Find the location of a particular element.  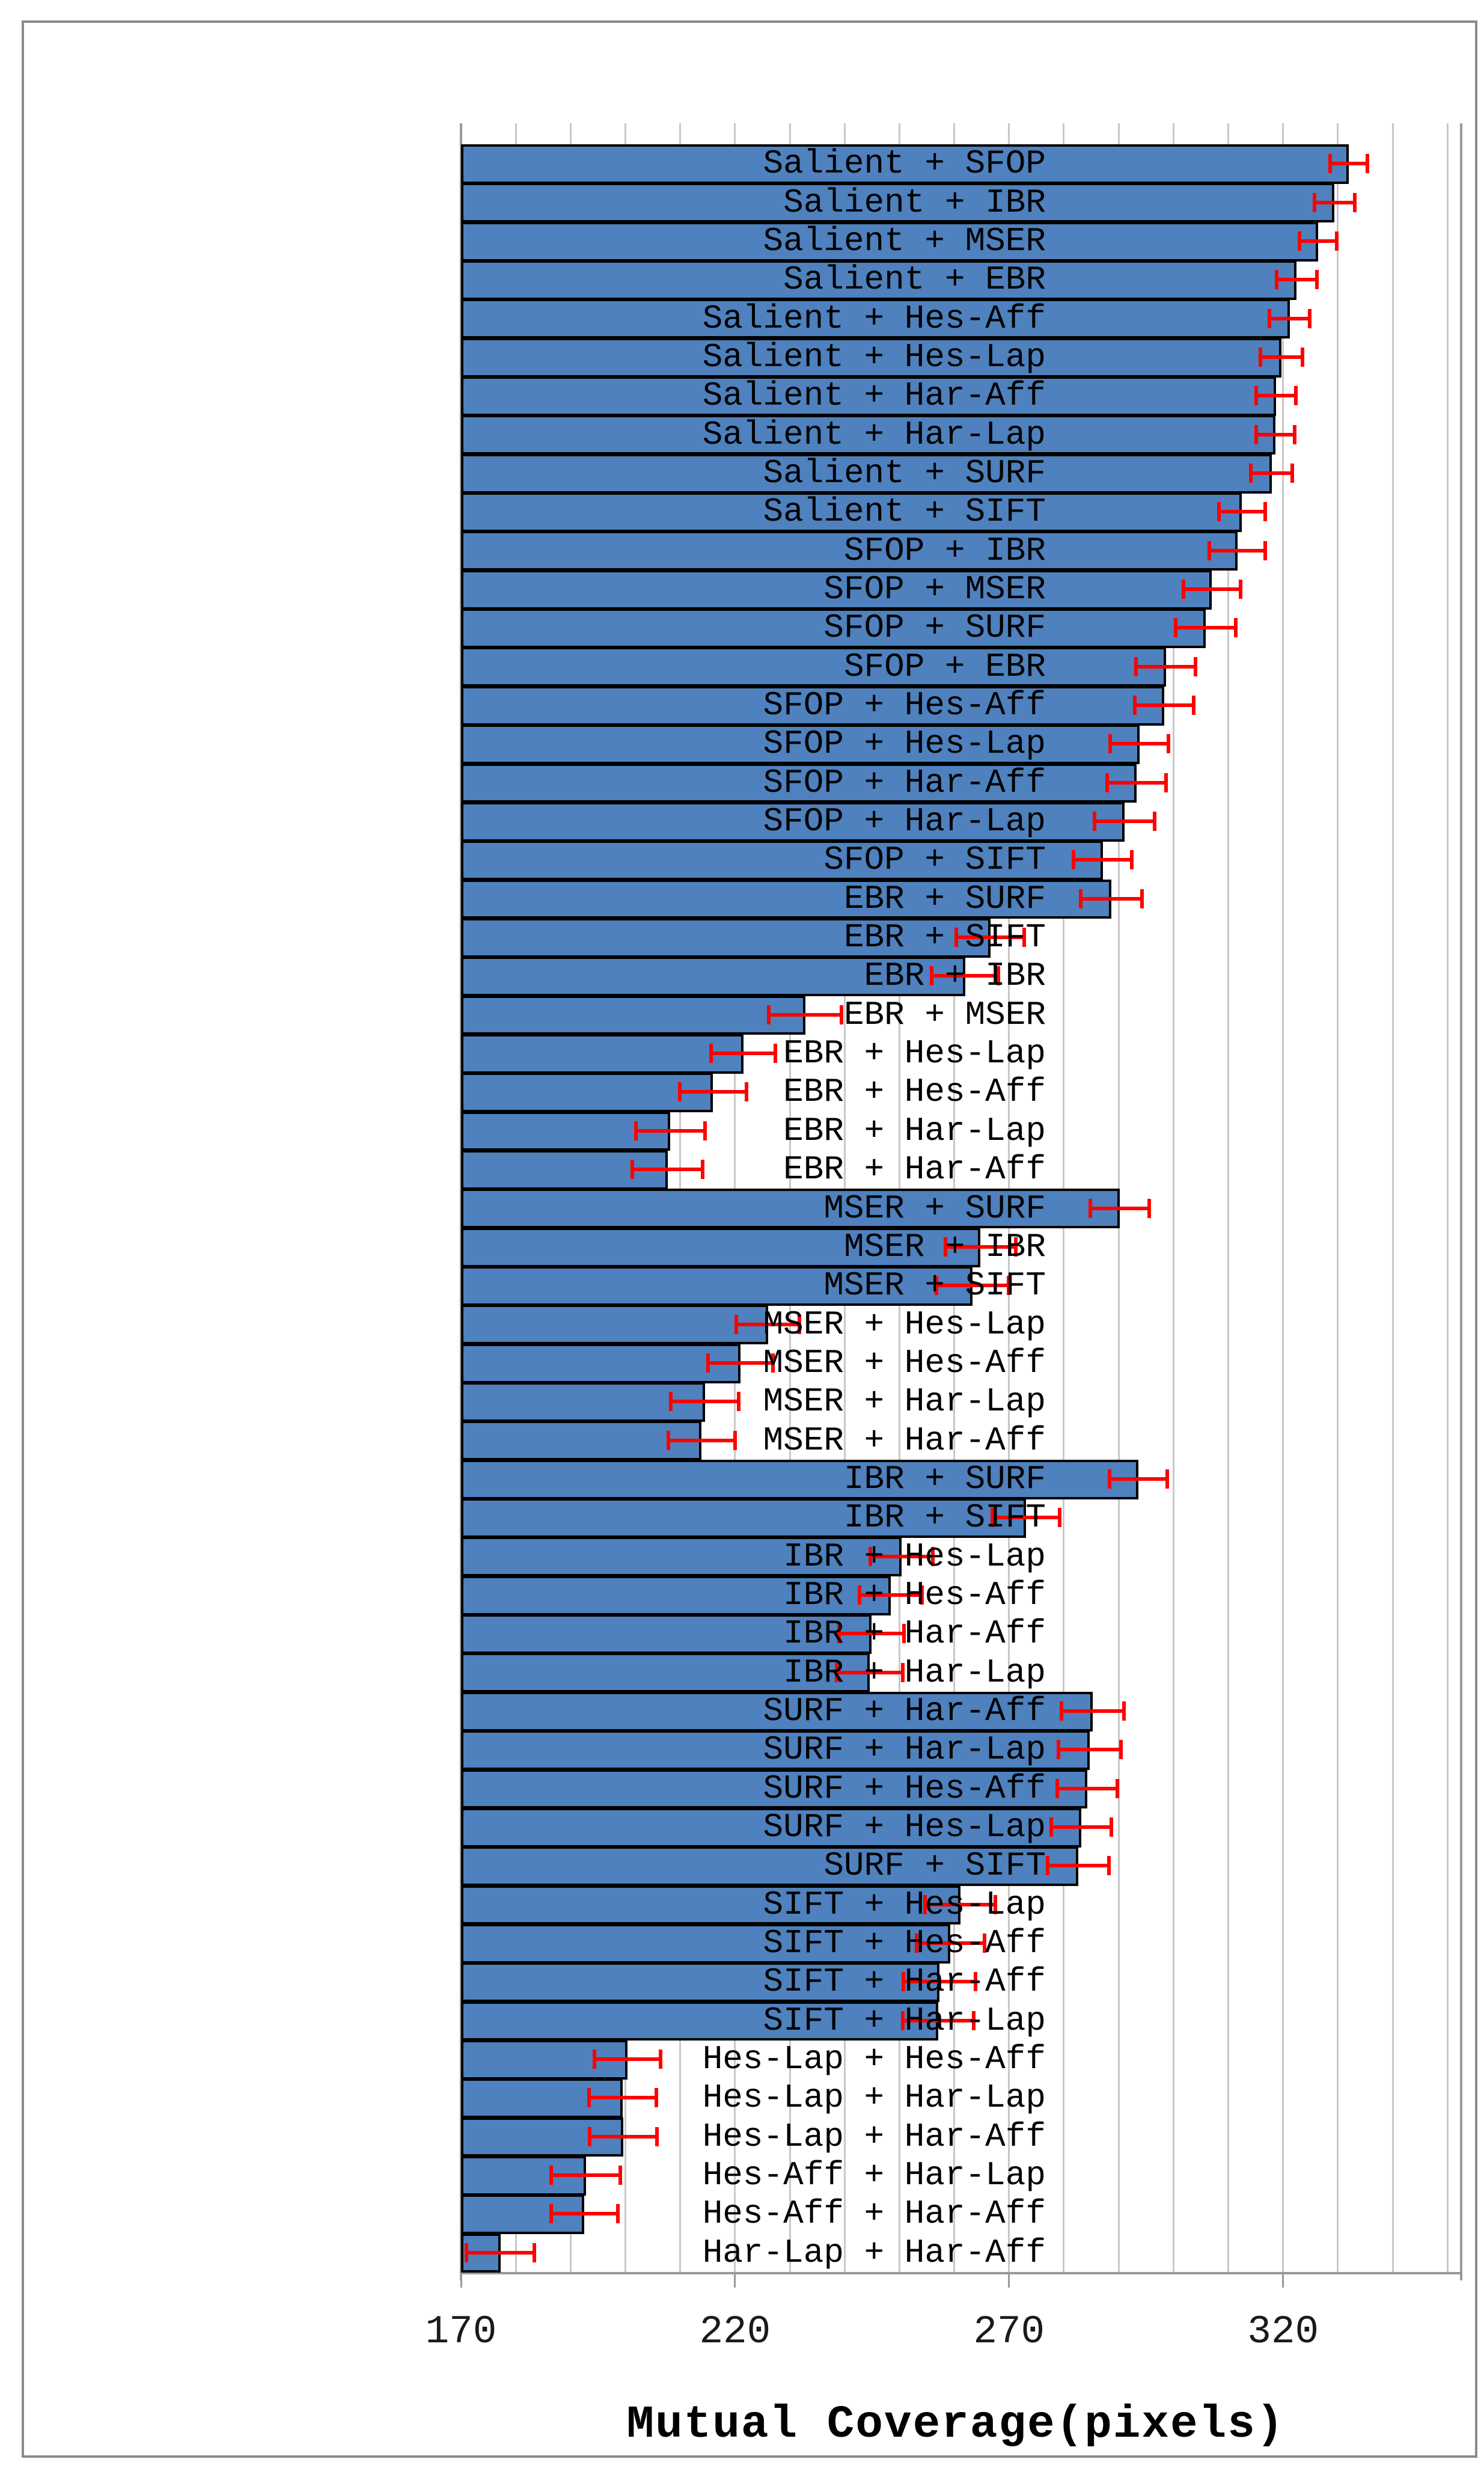

category-label: SFOP + Har-Aff is located at coordinates (905, 782).